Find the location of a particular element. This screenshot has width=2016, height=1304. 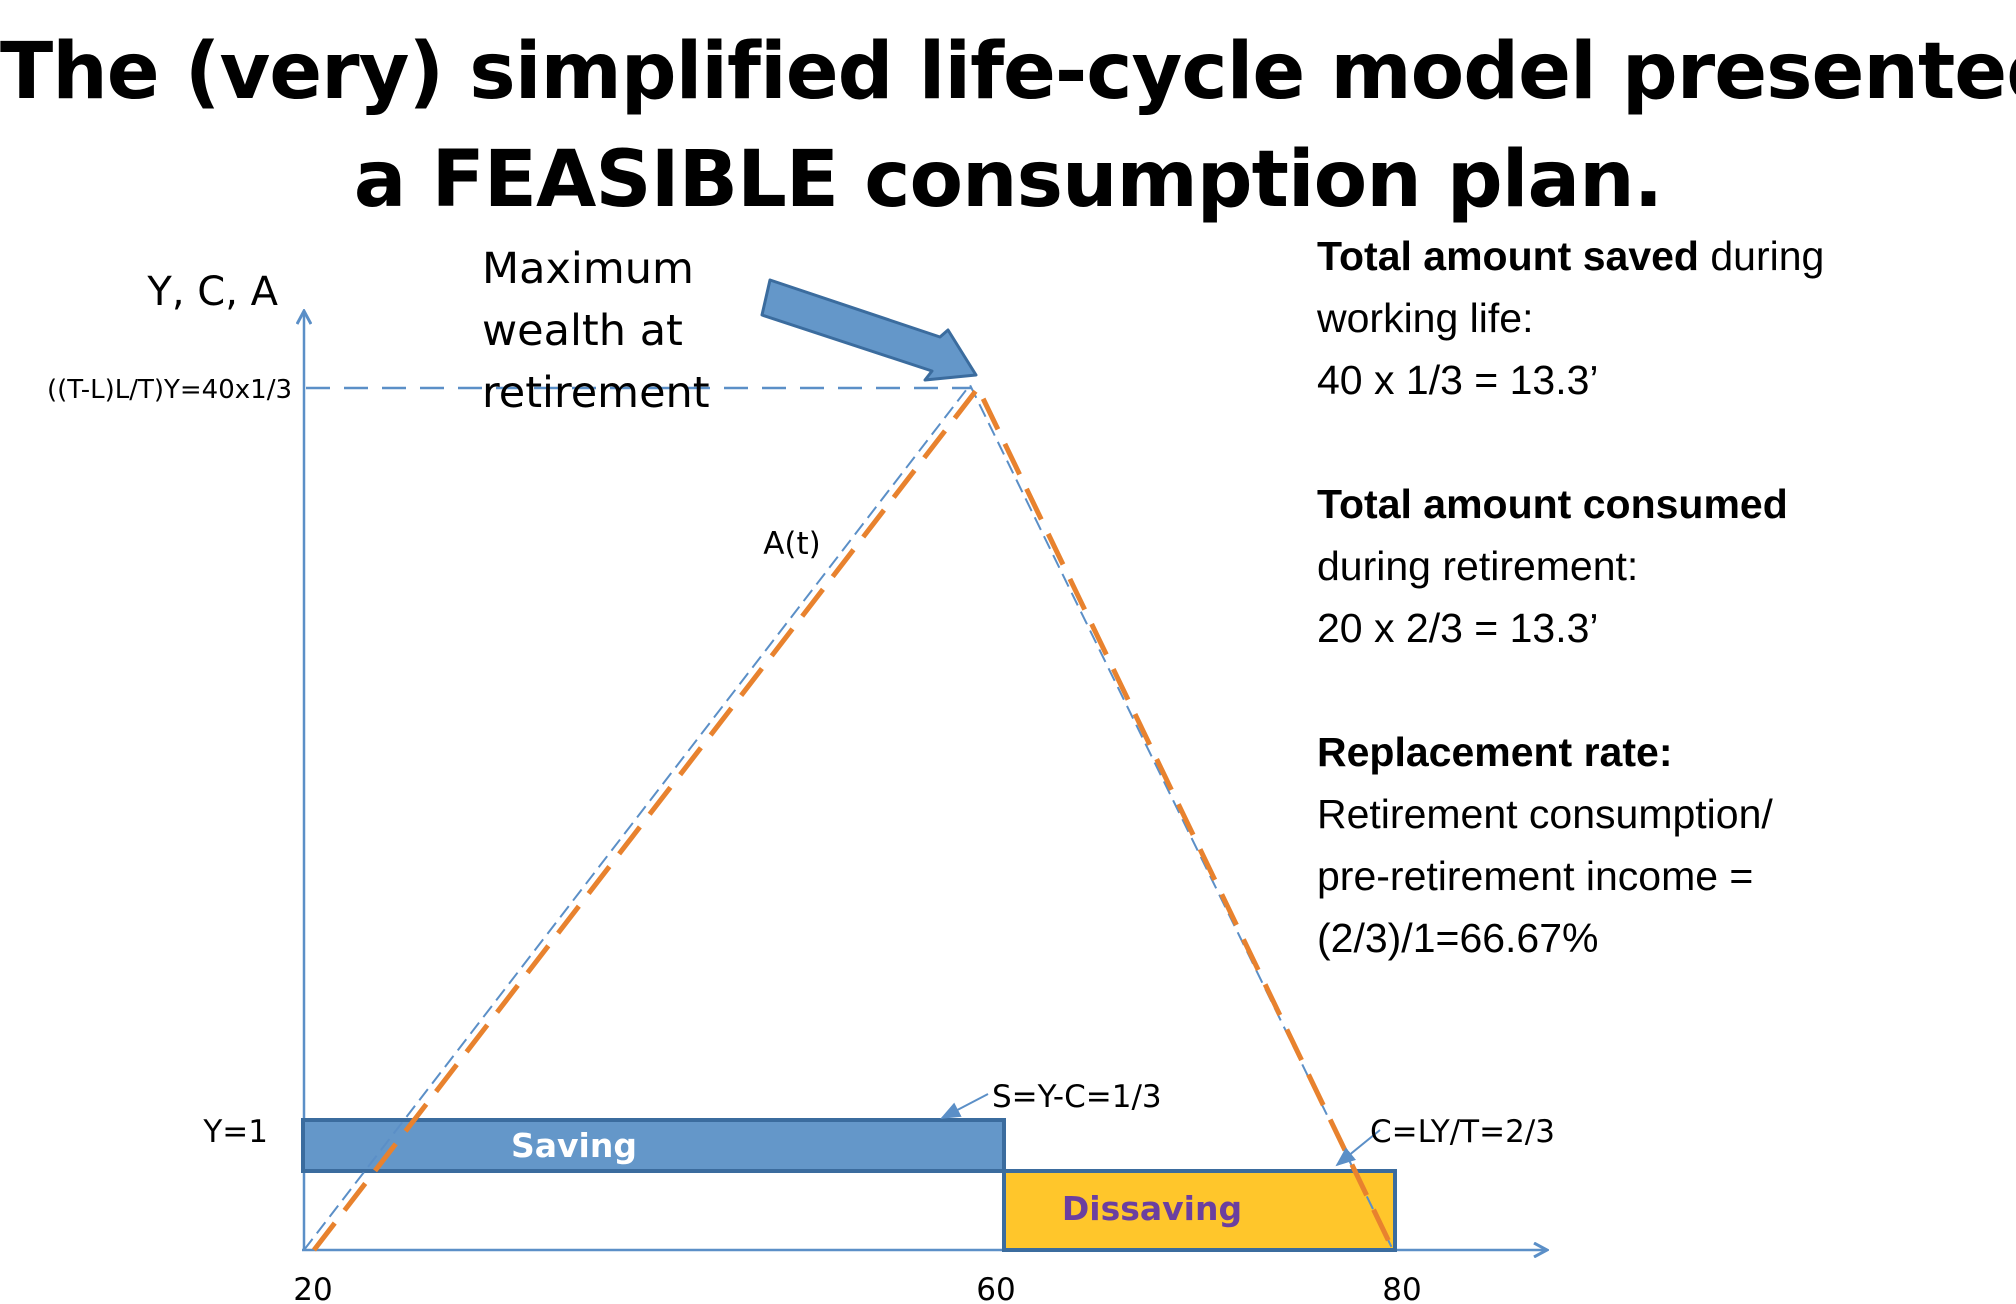

total-saved-heading: Total amount saved is located at coordinates (1508, 256).